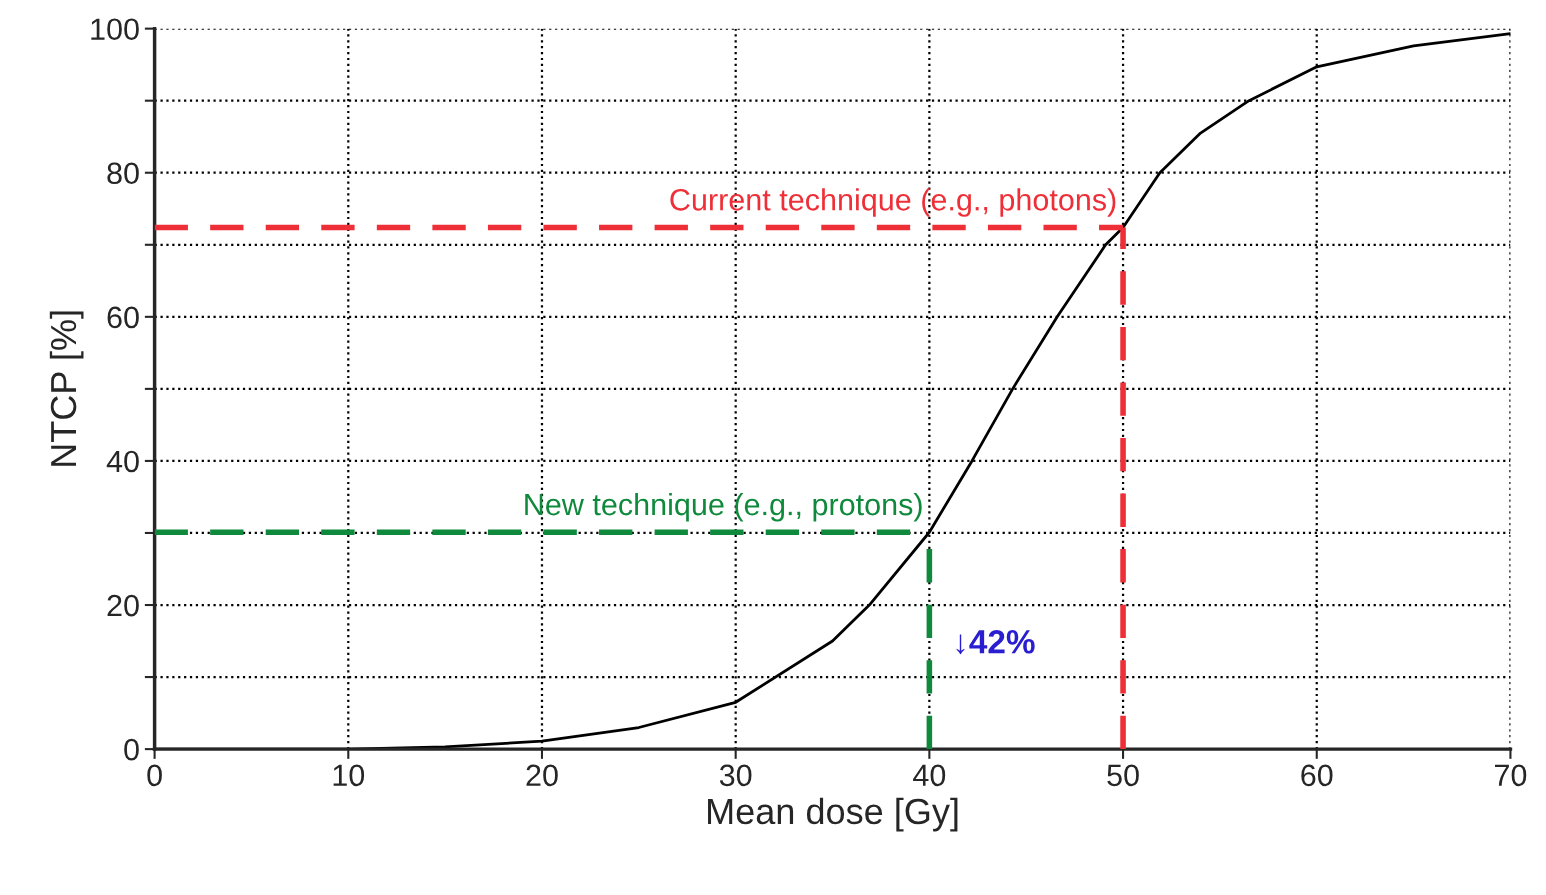 The image size is (1546, 895). I want to click on y-tick-label: 0, so click(131, 749).